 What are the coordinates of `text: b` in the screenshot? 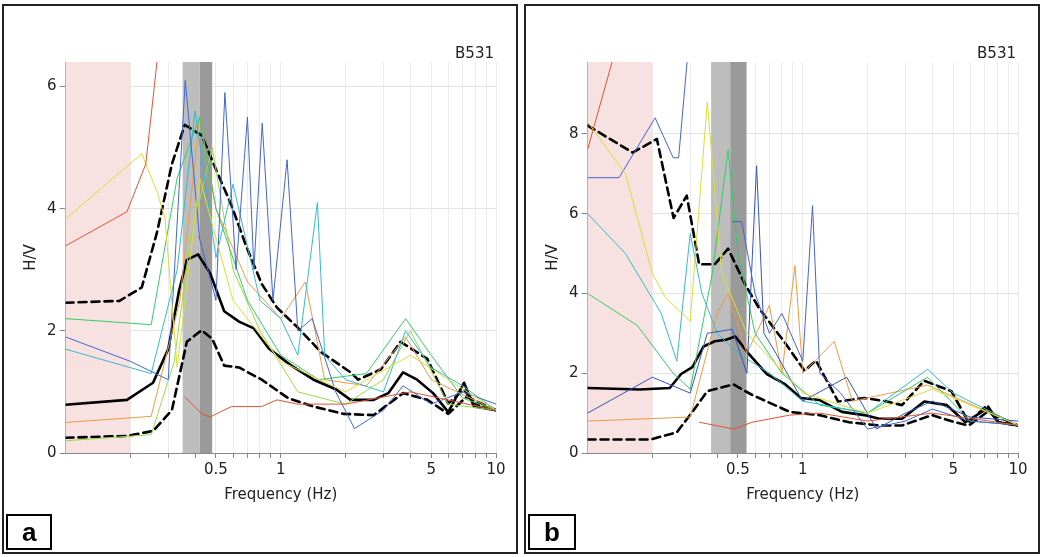 It's located at (552, 532).